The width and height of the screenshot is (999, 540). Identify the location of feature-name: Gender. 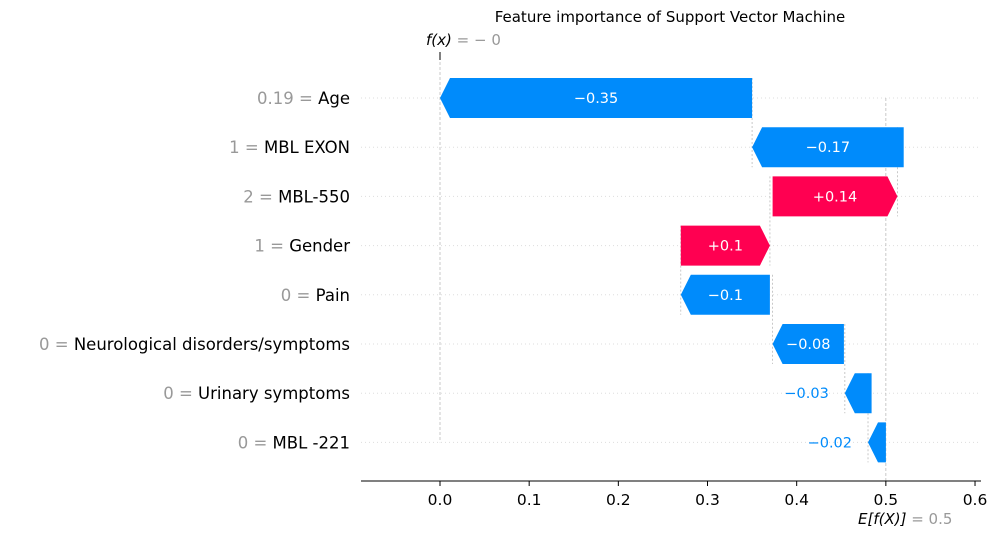
(319, 246).